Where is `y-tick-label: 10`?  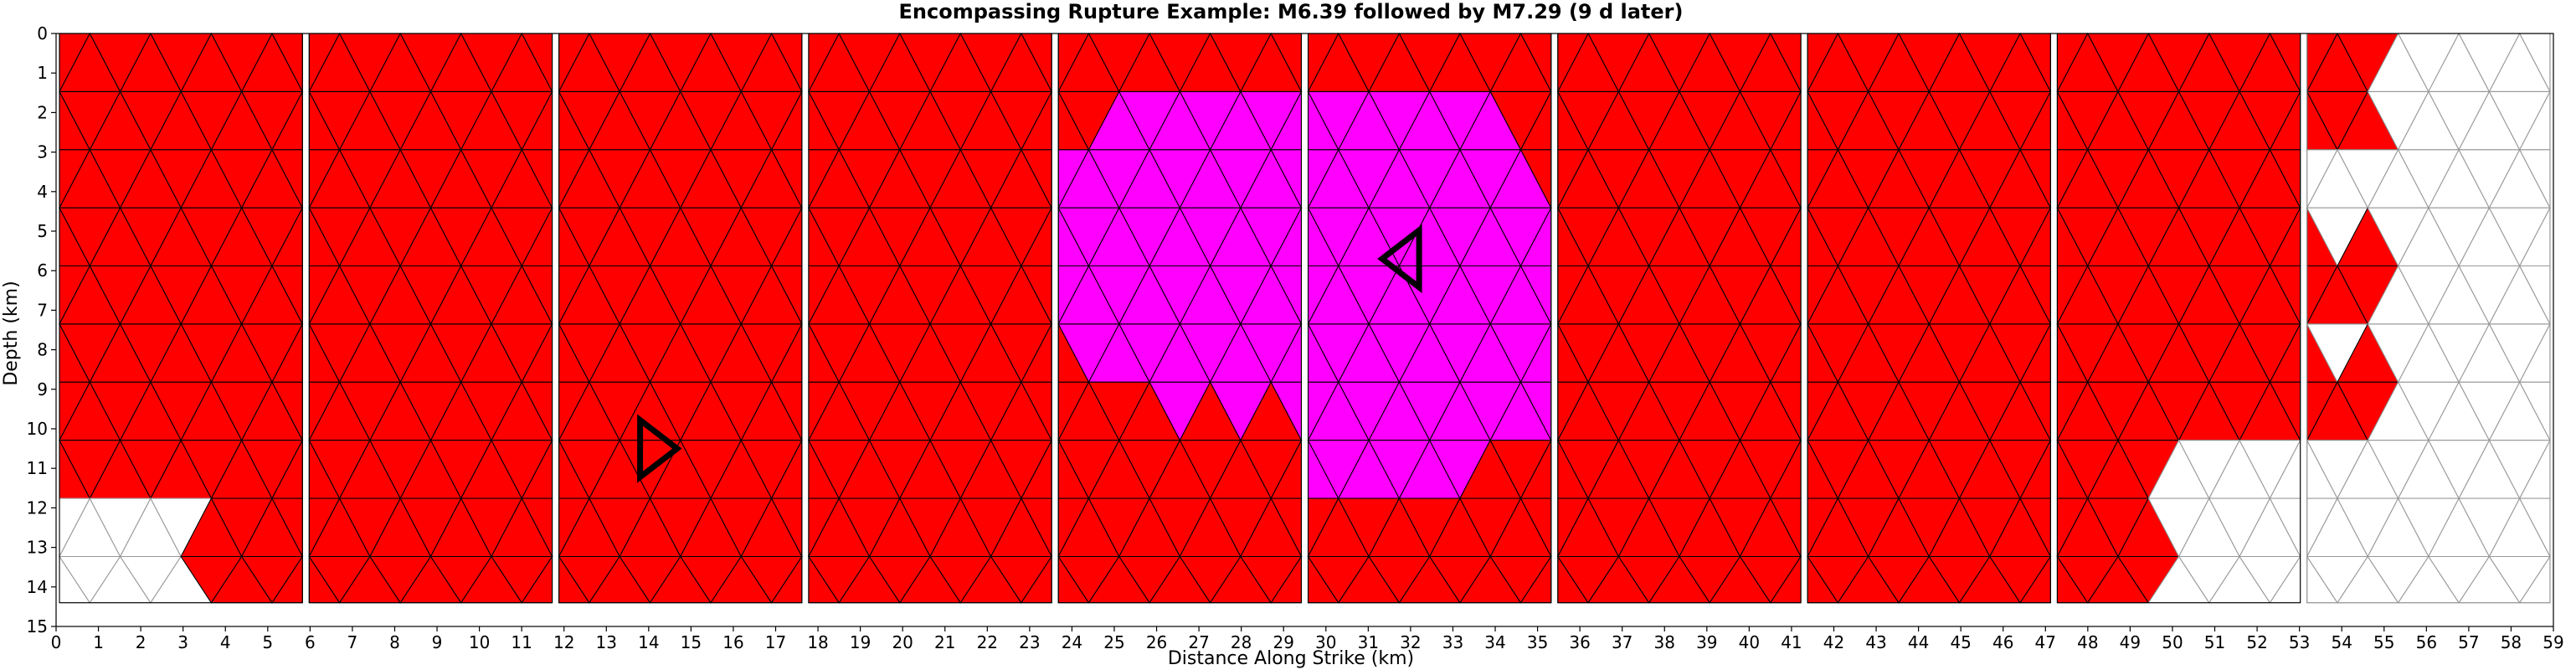 y-tick-label: 10 is located at coordinates (38, 429).